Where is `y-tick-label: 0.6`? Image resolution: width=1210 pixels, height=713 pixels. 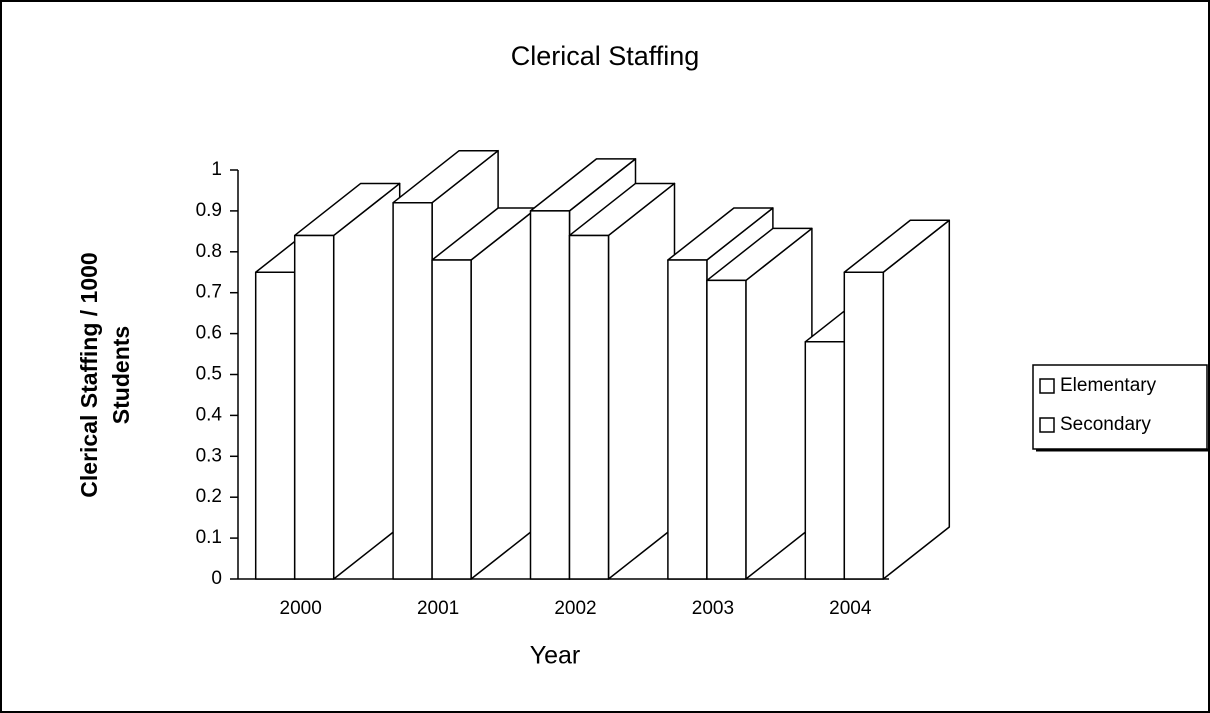 y-tick-label: 0.6 is located at coordinates (209, 333).